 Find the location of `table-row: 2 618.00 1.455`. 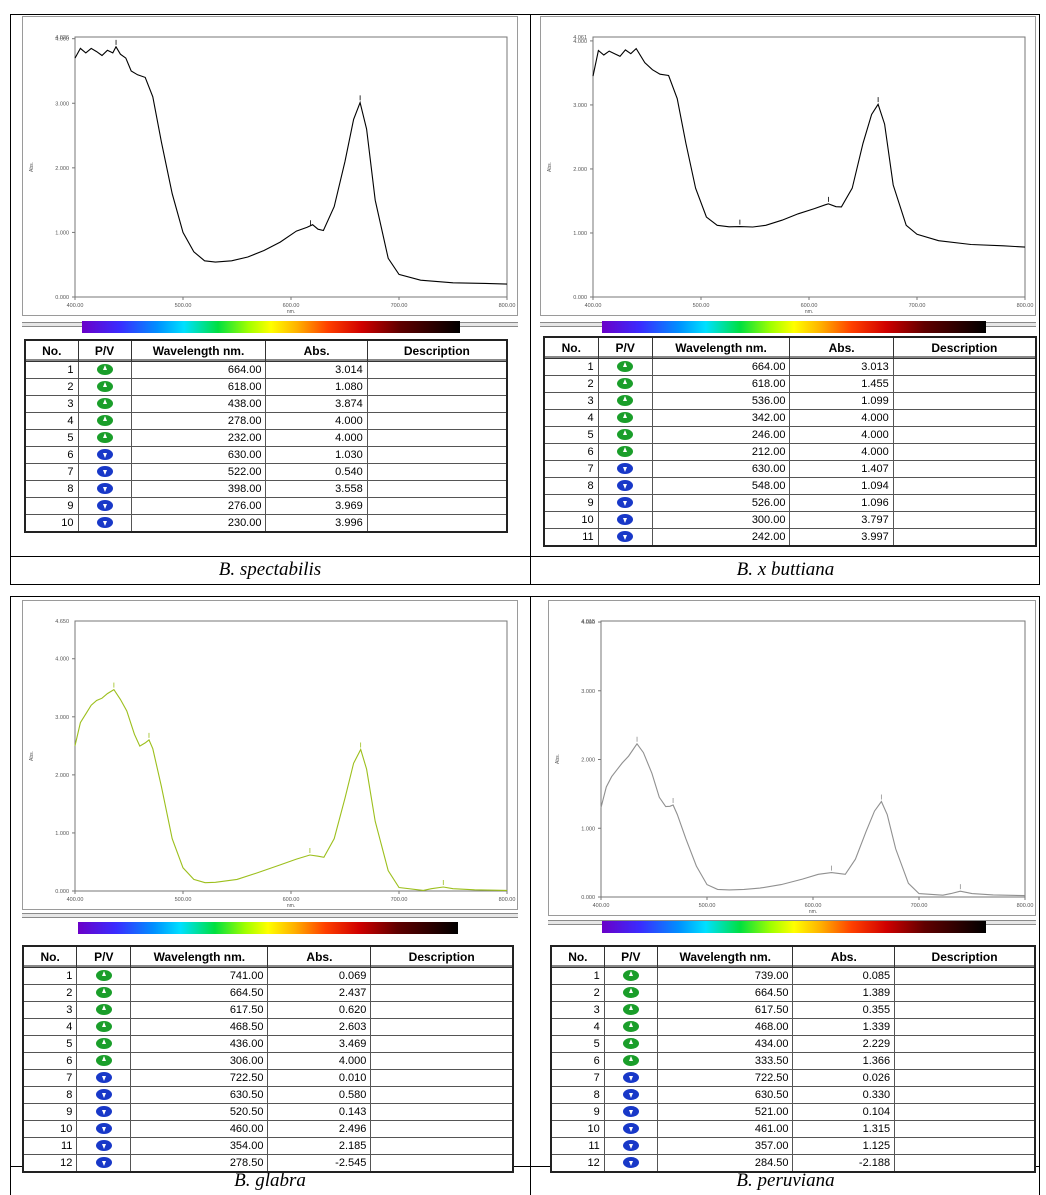

table-row: 2 618.00 1.455 is located at coordinates (790, 384).